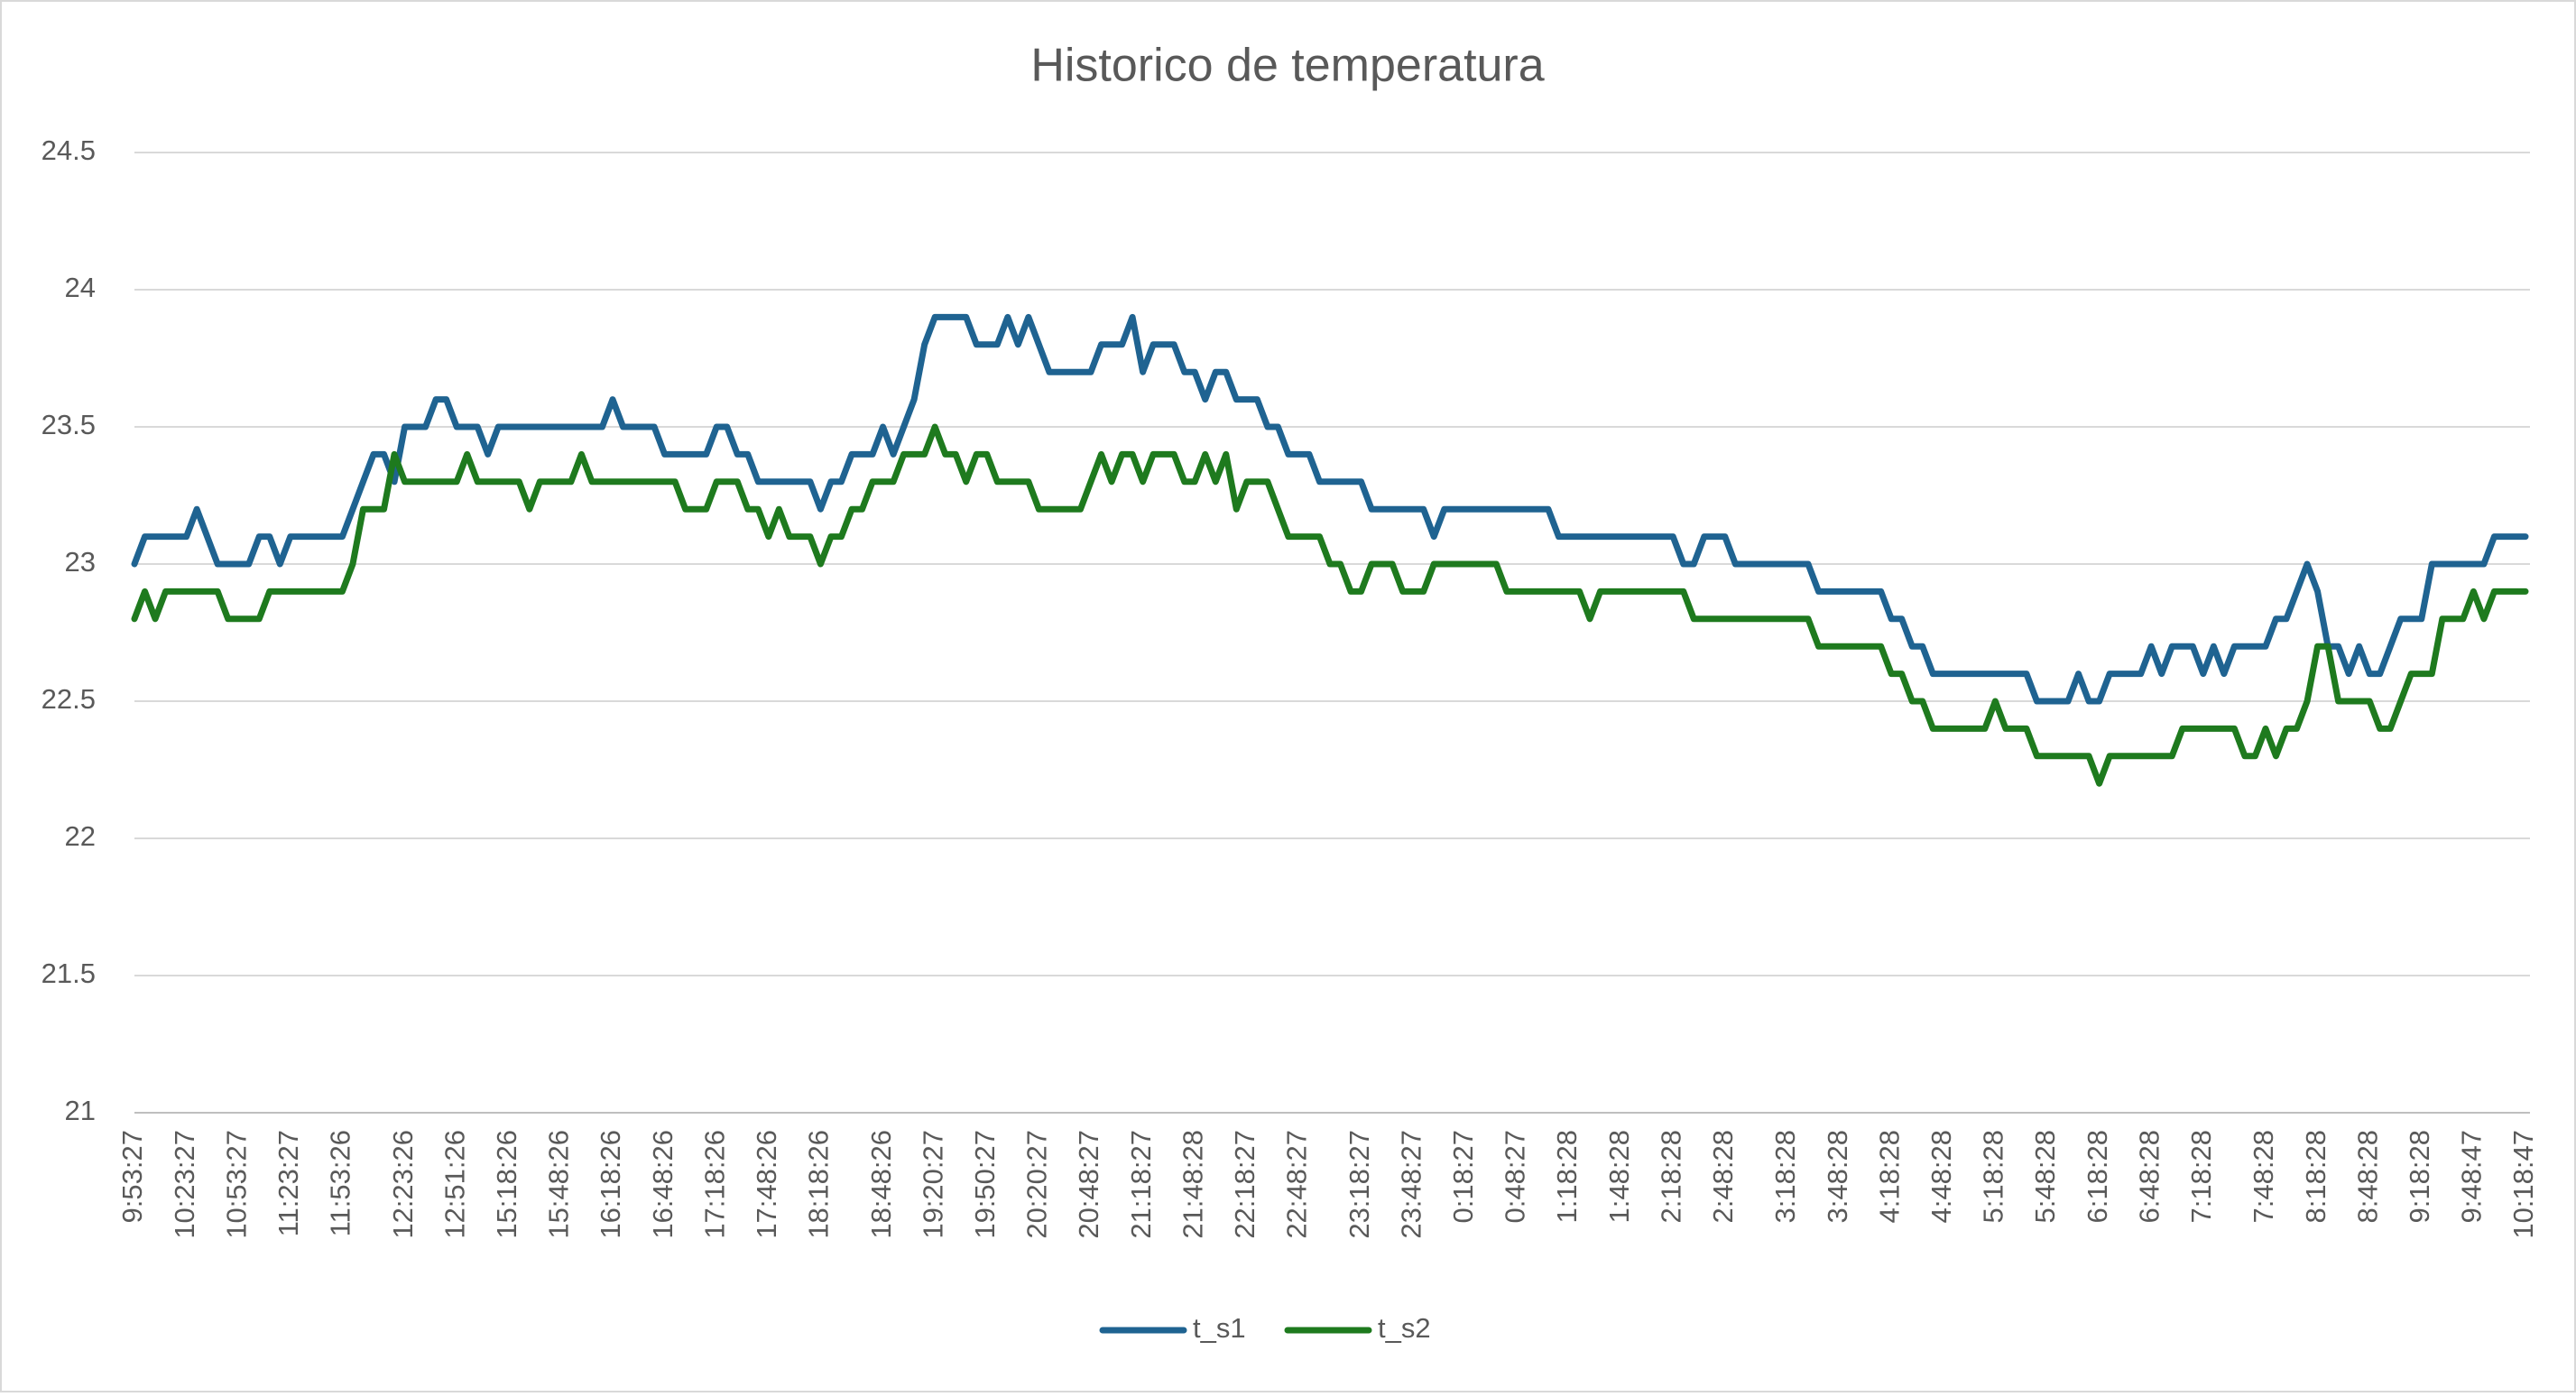 This screenshot has width=2576, height=1397. Describe the element at coordinates (1463, 1176) in the screenshot. I see `x-tick-label: 0:18:27` at that location.